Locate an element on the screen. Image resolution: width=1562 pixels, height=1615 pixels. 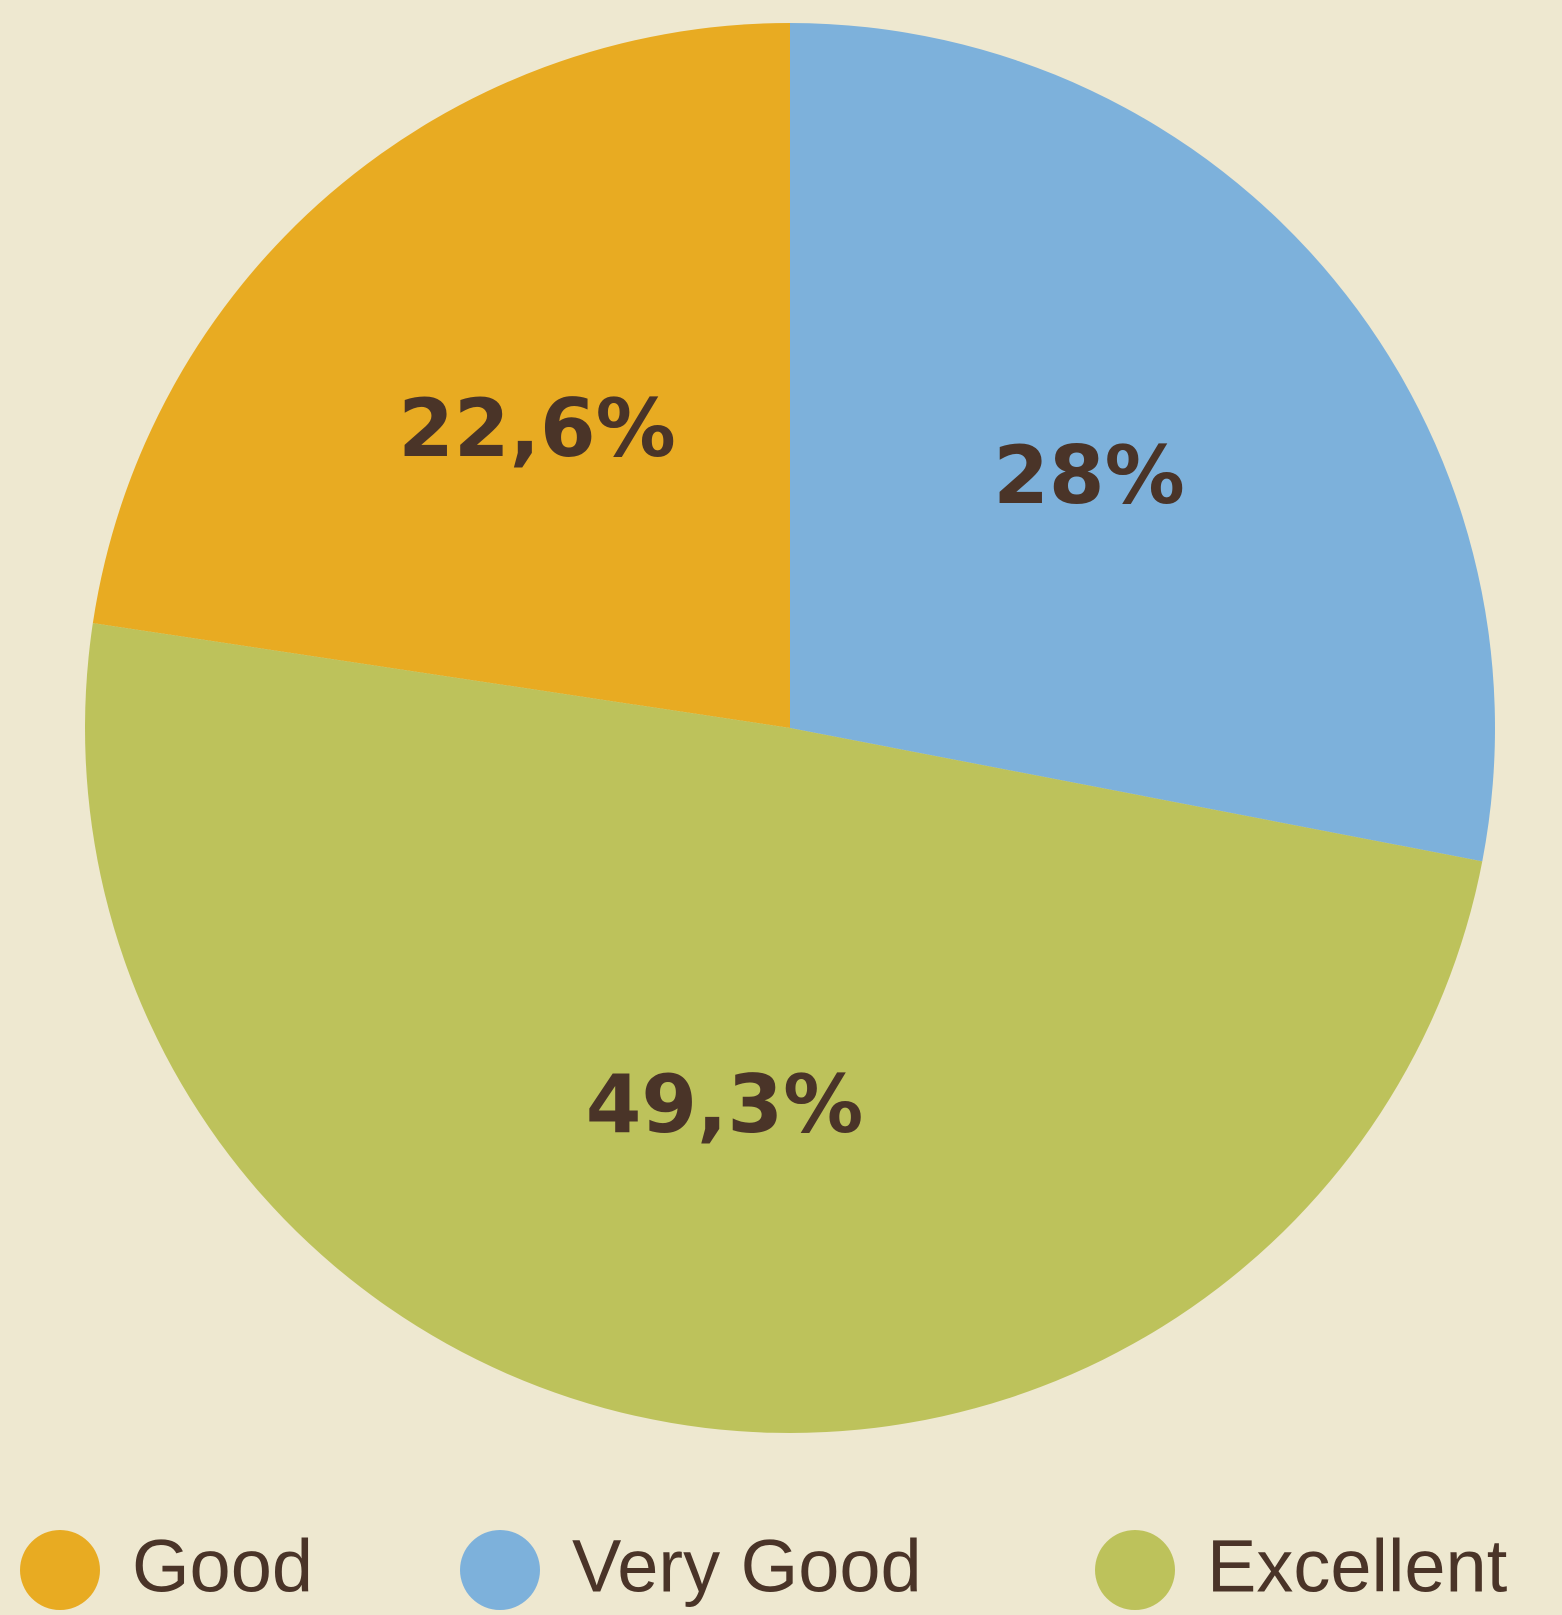
value-label: 22,6% is located at coordinates (537, 428).